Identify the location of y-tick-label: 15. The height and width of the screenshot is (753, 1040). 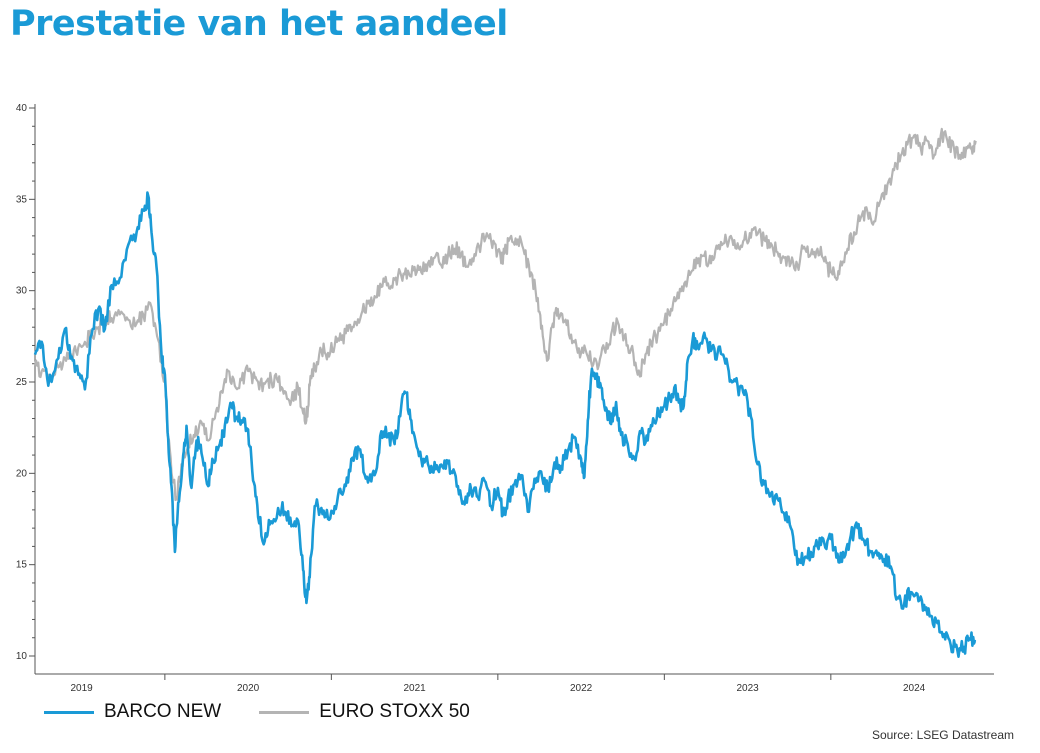
(22, 565).